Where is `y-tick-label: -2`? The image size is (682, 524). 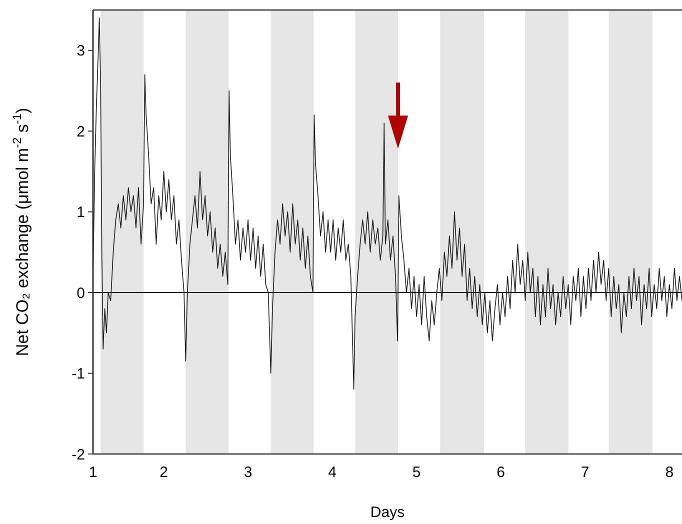 y-tick-label: -2 is located at coordinates (78, 455).